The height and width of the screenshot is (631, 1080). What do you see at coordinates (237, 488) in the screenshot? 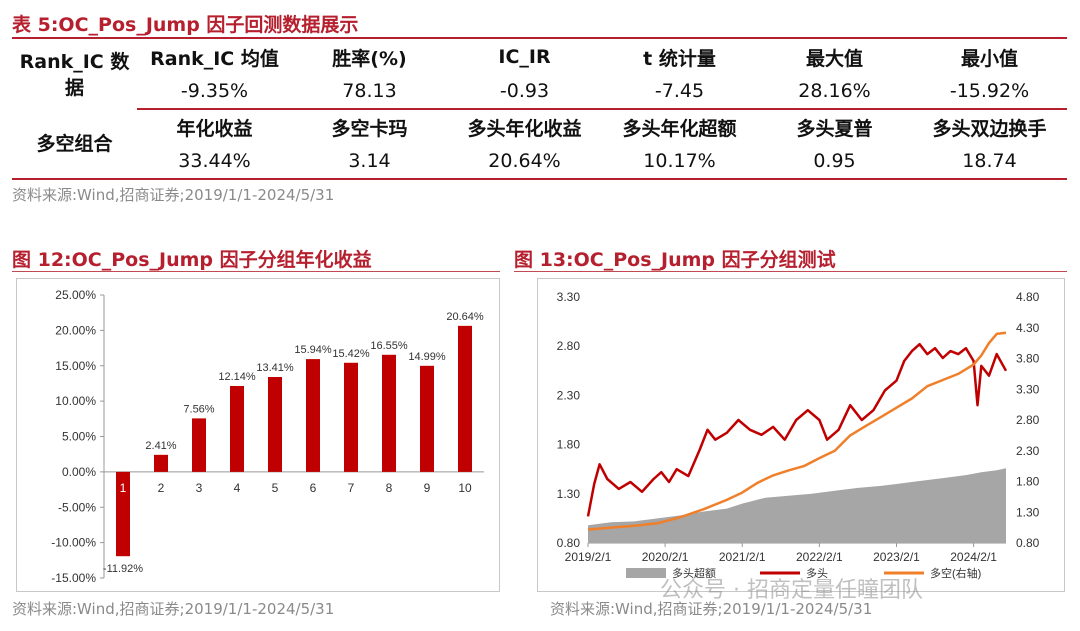
I see `x-category-label: 4` at bounding box center [237, 488].